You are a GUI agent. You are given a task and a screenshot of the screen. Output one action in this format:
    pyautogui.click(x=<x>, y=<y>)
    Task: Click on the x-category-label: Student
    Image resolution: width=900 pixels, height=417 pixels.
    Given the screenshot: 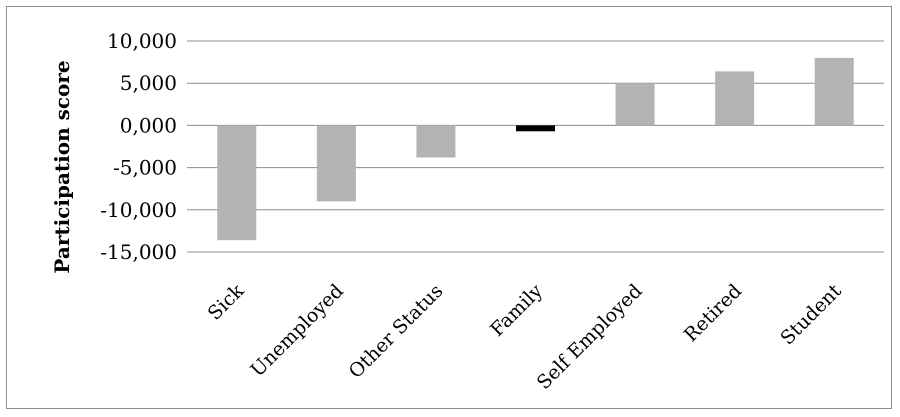 What is the action you would take?
    pyautogui.click(x=811, y=315)
    